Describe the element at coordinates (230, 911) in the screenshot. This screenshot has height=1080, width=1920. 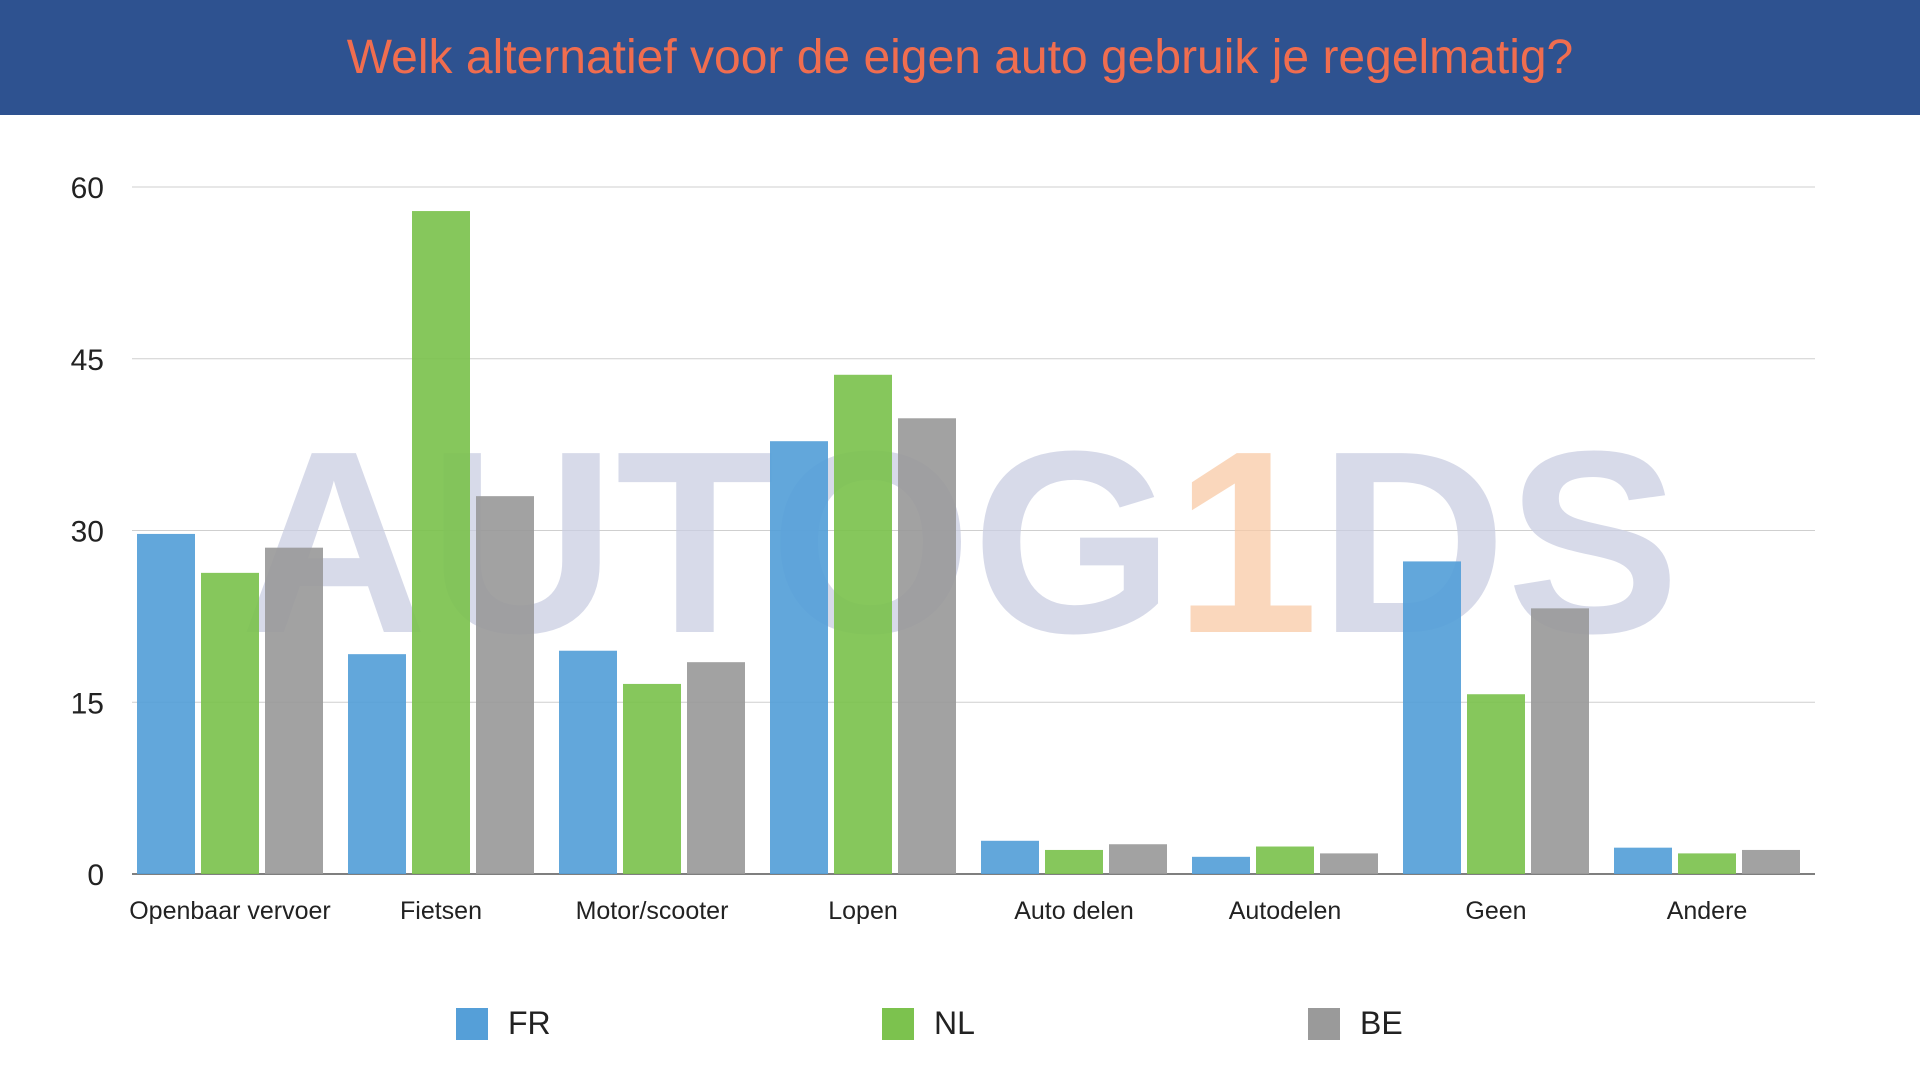
I see `x-tick-label: Openbaar vervoer` at that location.